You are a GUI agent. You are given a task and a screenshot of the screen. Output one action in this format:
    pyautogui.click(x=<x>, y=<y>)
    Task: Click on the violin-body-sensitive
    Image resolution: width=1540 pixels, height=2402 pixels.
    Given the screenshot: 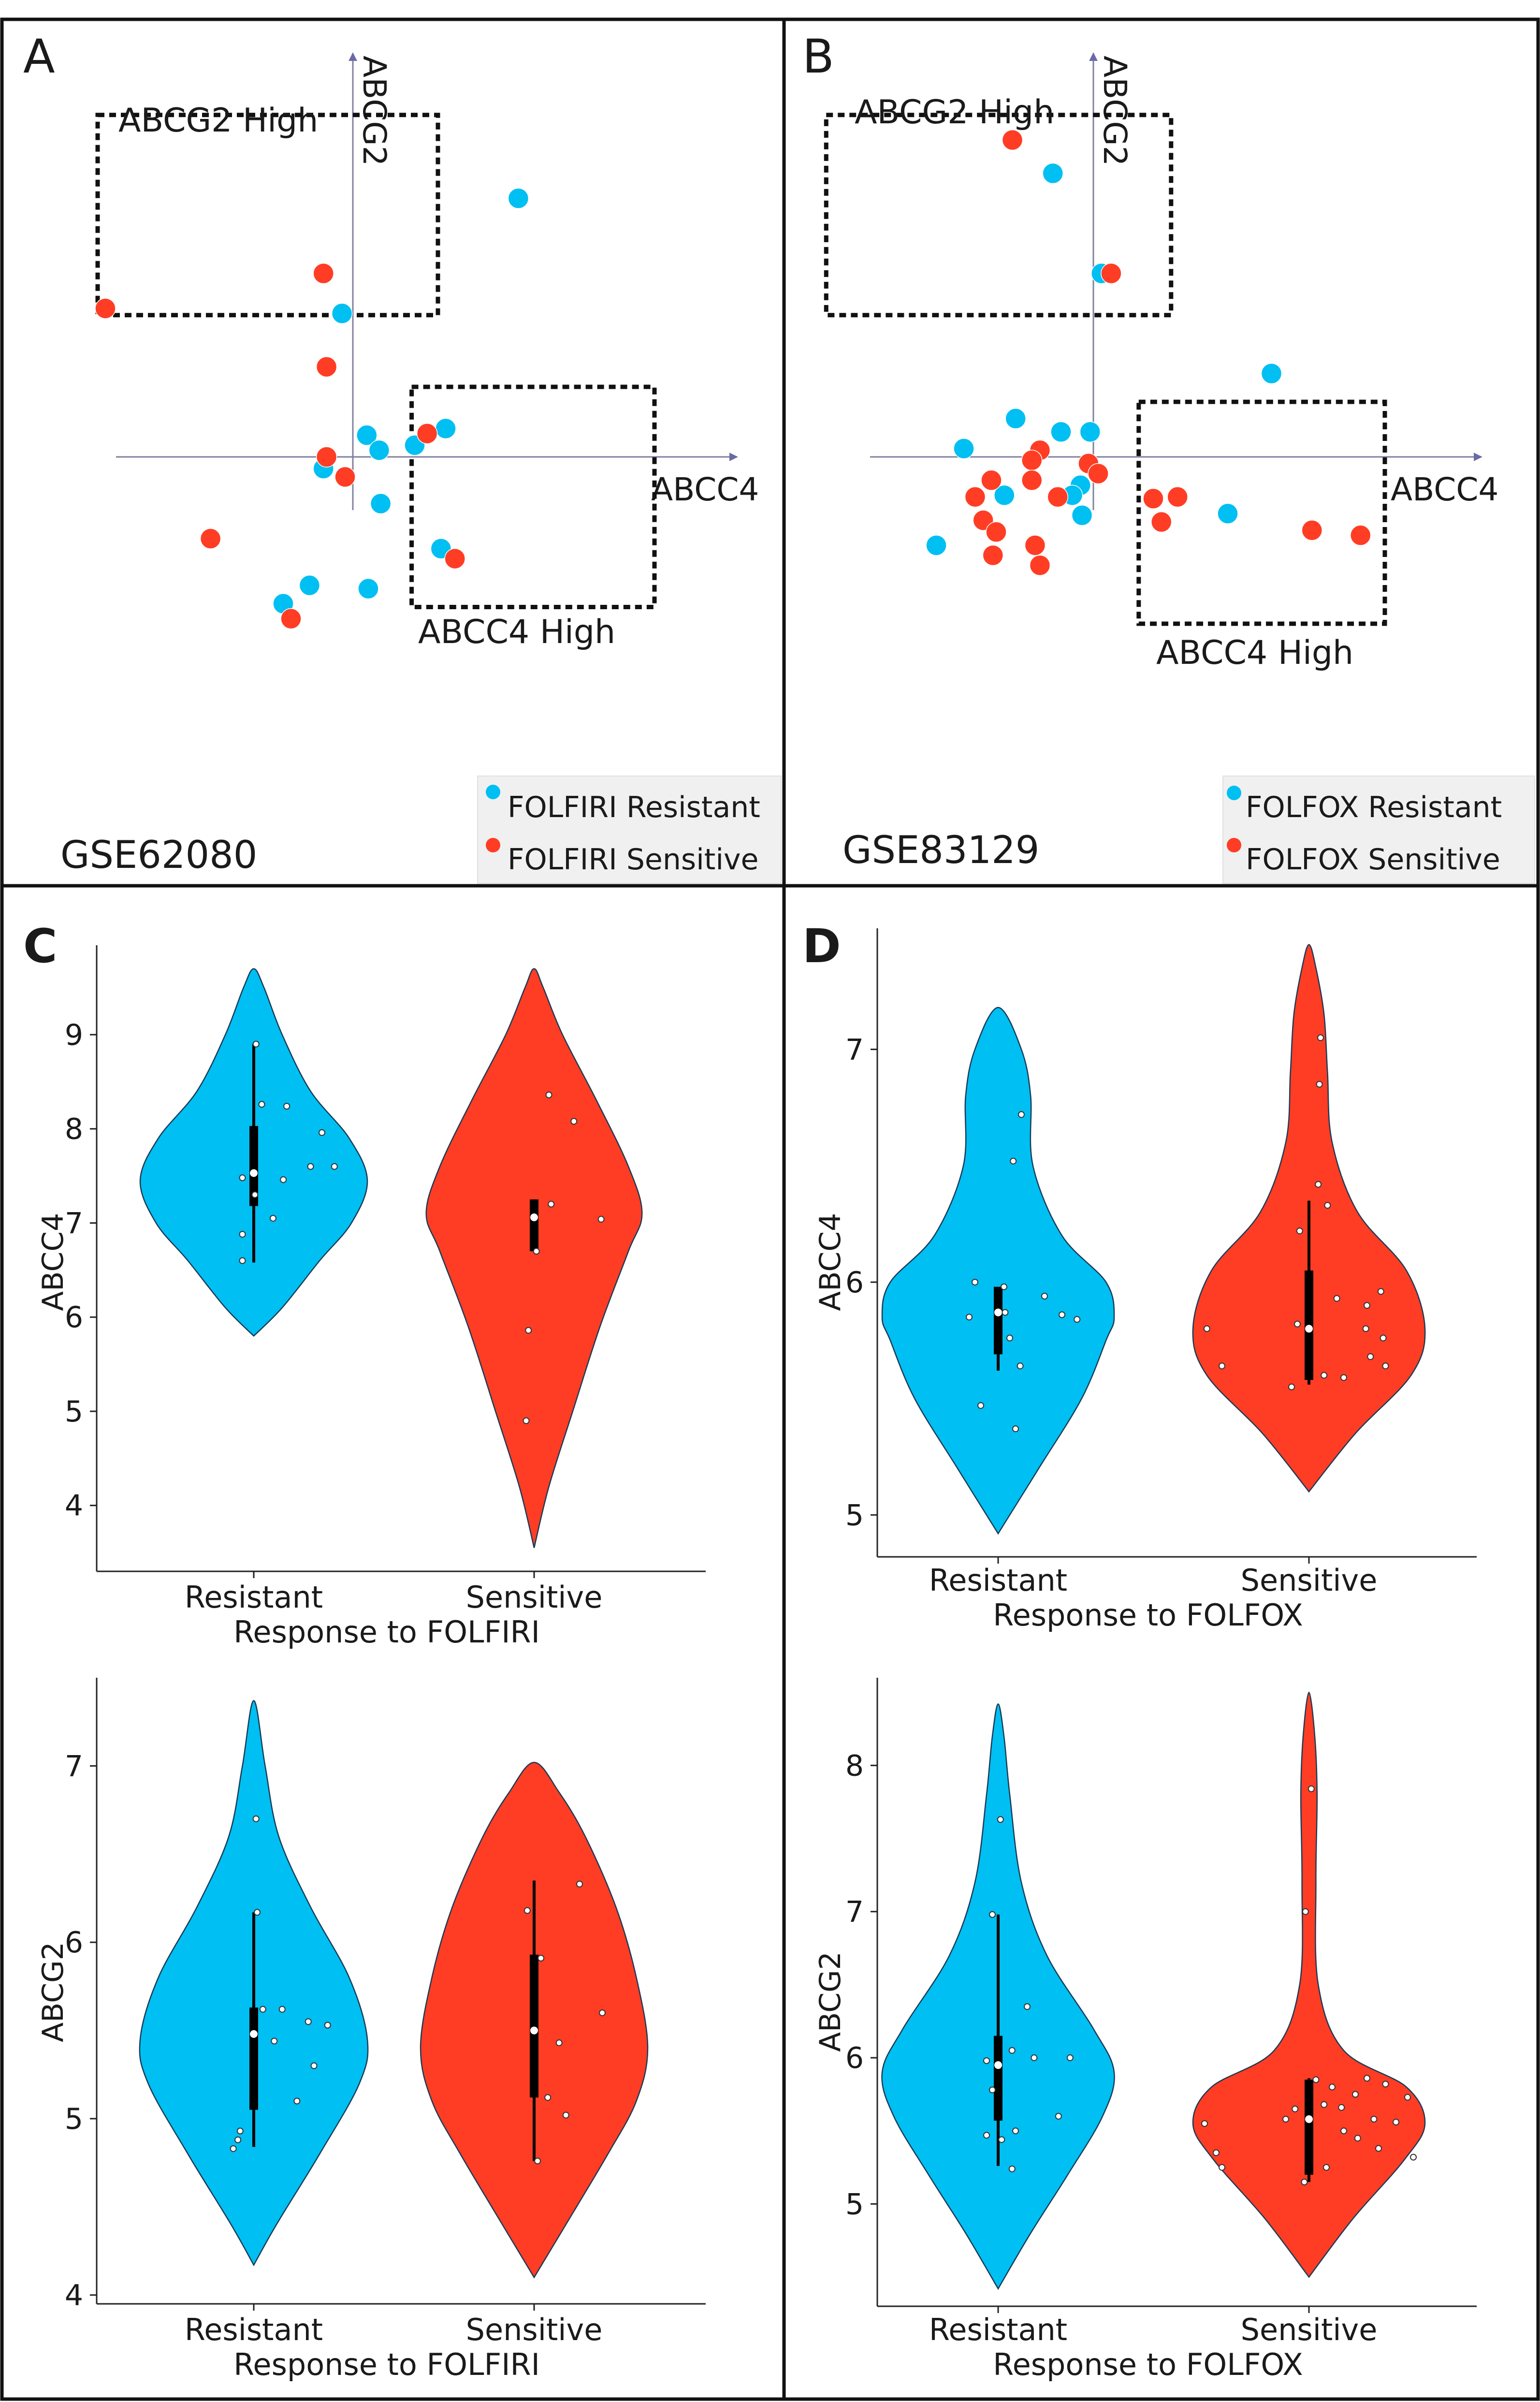 What is the action you would take?
    pyautogui.click(x=1309, y=1984)
    